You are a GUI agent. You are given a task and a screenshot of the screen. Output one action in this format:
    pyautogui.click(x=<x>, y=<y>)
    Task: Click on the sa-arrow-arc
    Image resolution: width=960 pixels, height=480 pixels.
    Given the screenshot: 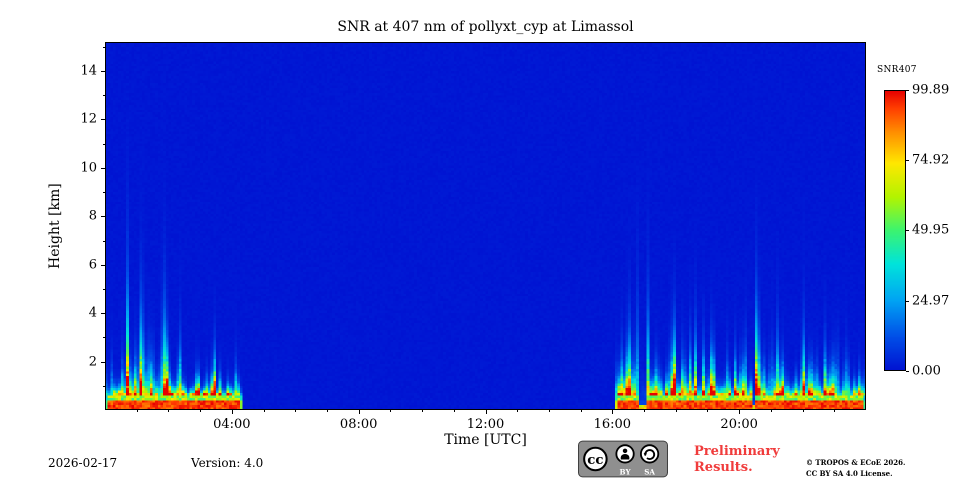 What is the action you would take?
    pyautogui.click(x=650, y=454)
    